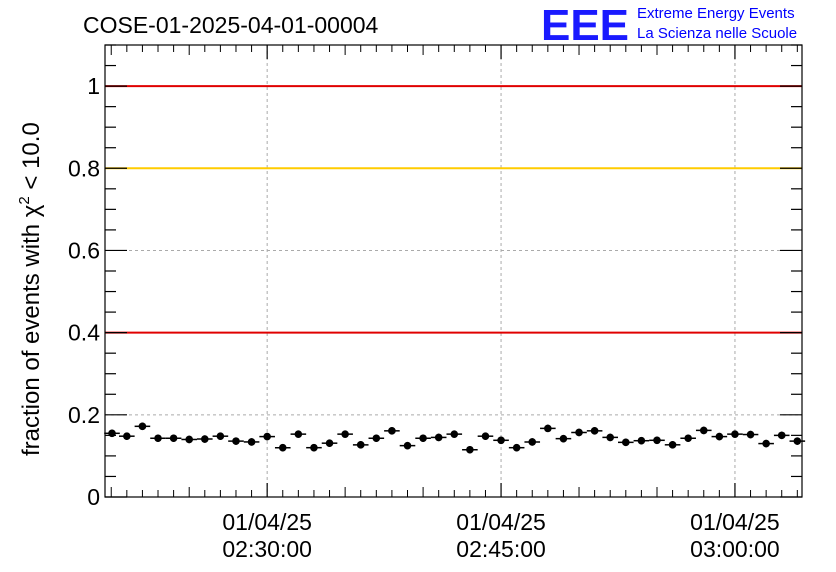 The width and height of the screenshot is (836, 572). Describe the element at coordinates (31, 159) in the screenshot. I see `y-axis-label-tail: < 10.0` at that location.